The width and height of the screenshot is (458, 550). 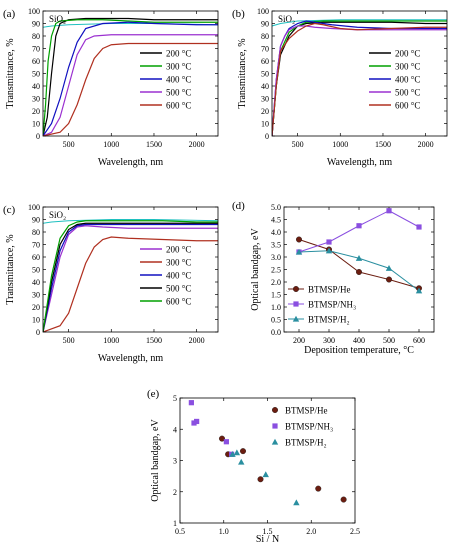 What do you see at coordinates (426, 144) in the screenshot?
I see `x-tick-label: 2000` at bounding box center [426, 144].